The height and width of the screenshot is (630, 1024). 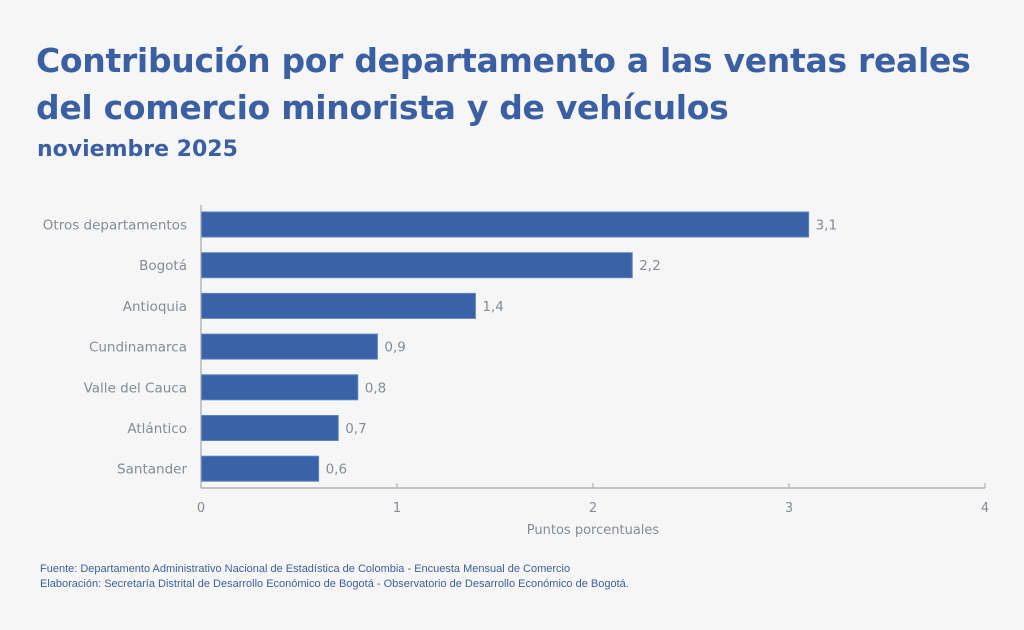 I want to click on category-label: Bogotá, so click(x=163, y=266).